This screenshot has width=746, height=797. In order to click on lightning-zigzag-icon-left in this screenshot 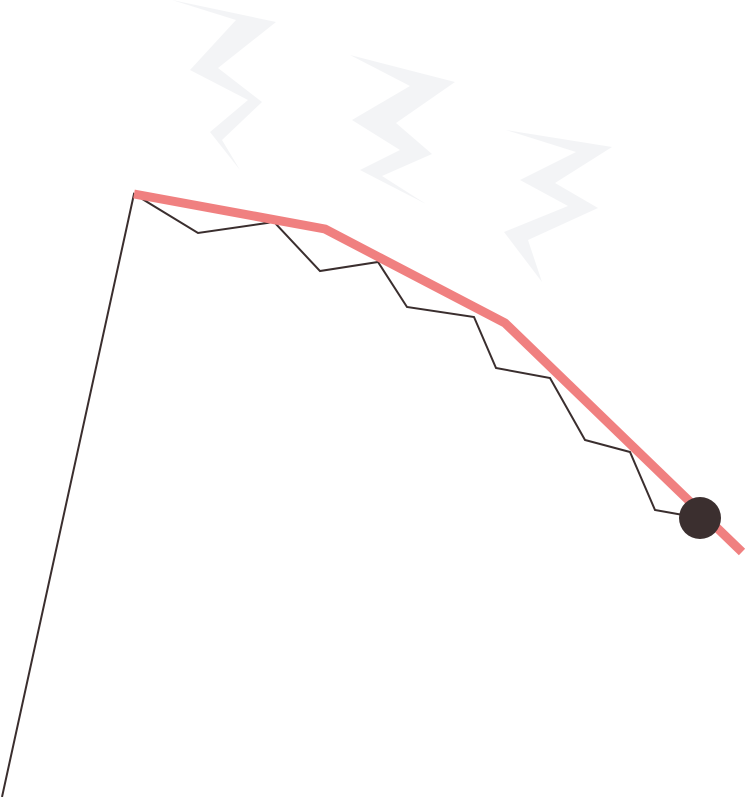, I will do `click(224, 85)`.